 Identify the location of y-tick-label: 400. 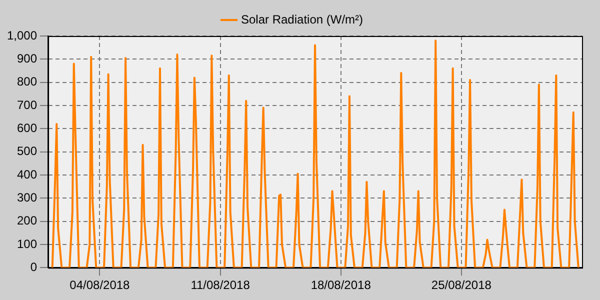
(27, 174).